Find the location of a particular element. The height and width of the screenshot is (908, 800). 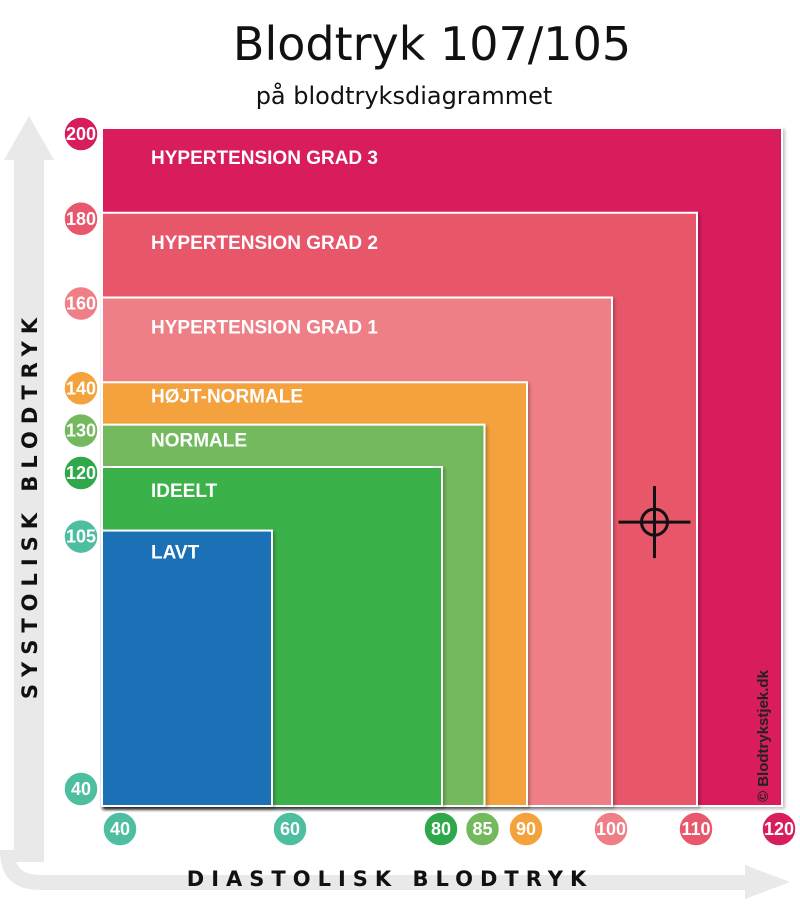

y-tick-label: 130 is located at coordinates (81, 431).